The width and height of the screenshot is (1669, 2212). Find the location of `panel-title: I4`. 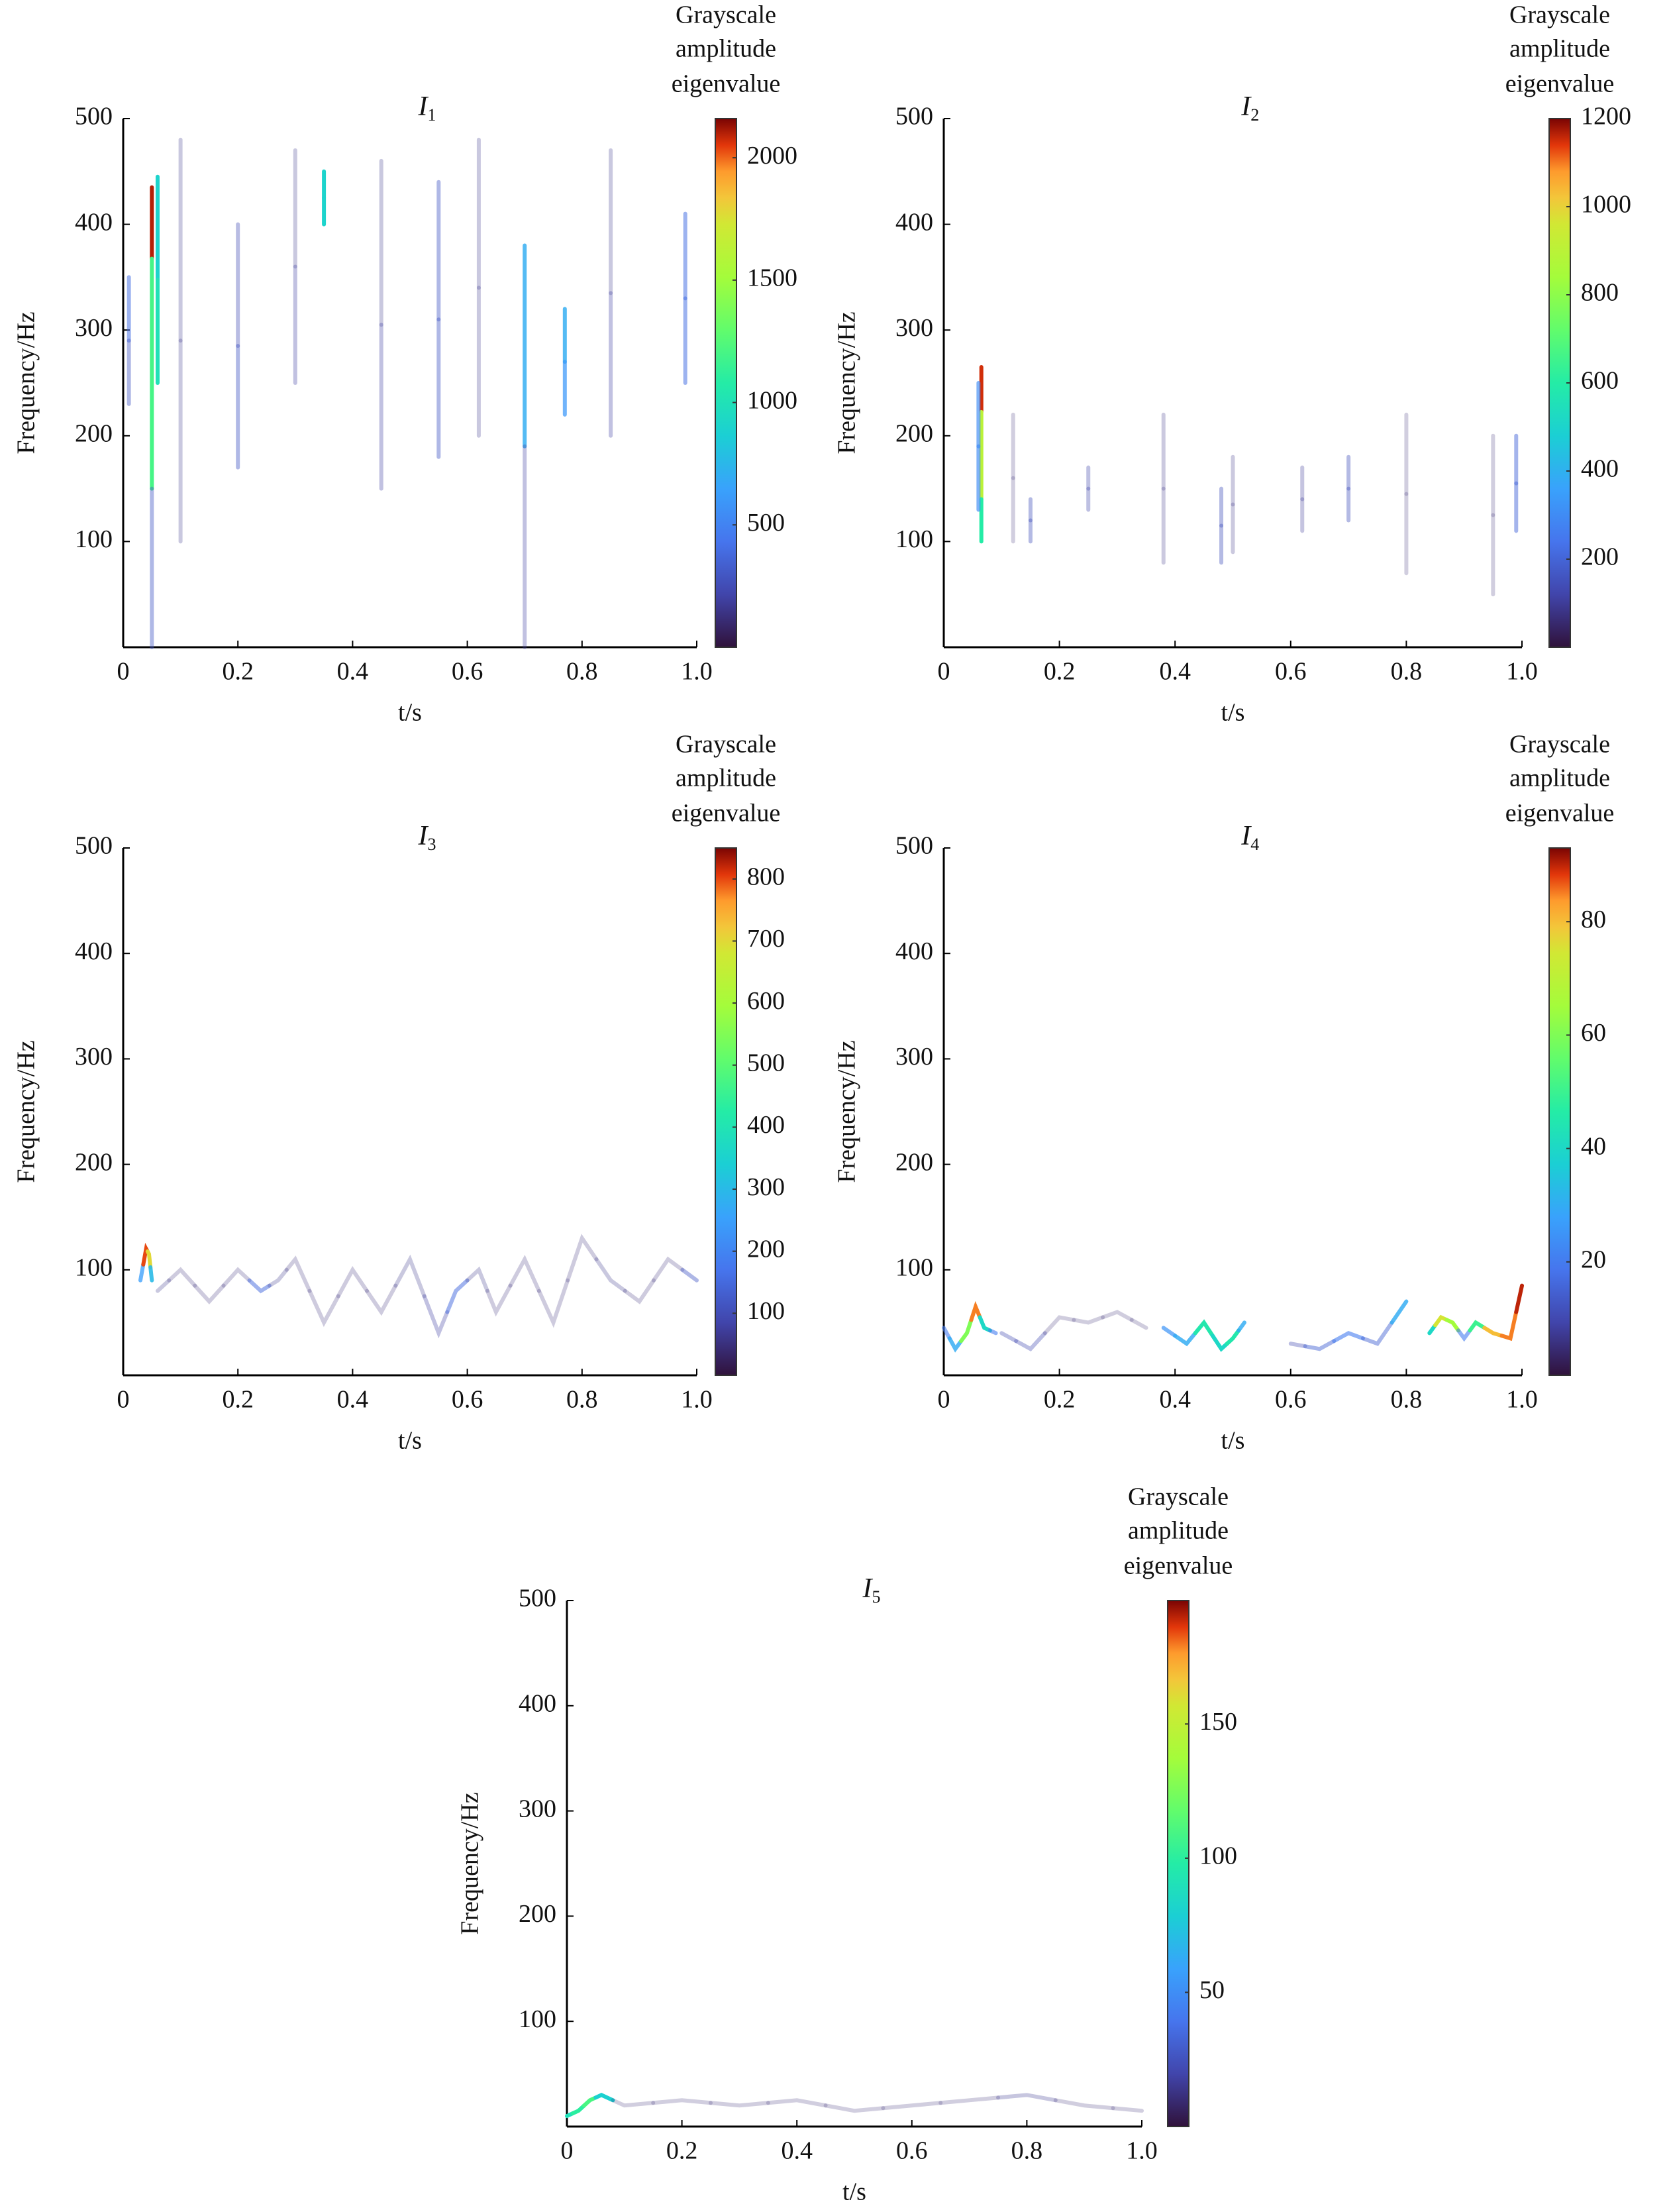

panel-title: I4 is located at coordinates (1249, 838).